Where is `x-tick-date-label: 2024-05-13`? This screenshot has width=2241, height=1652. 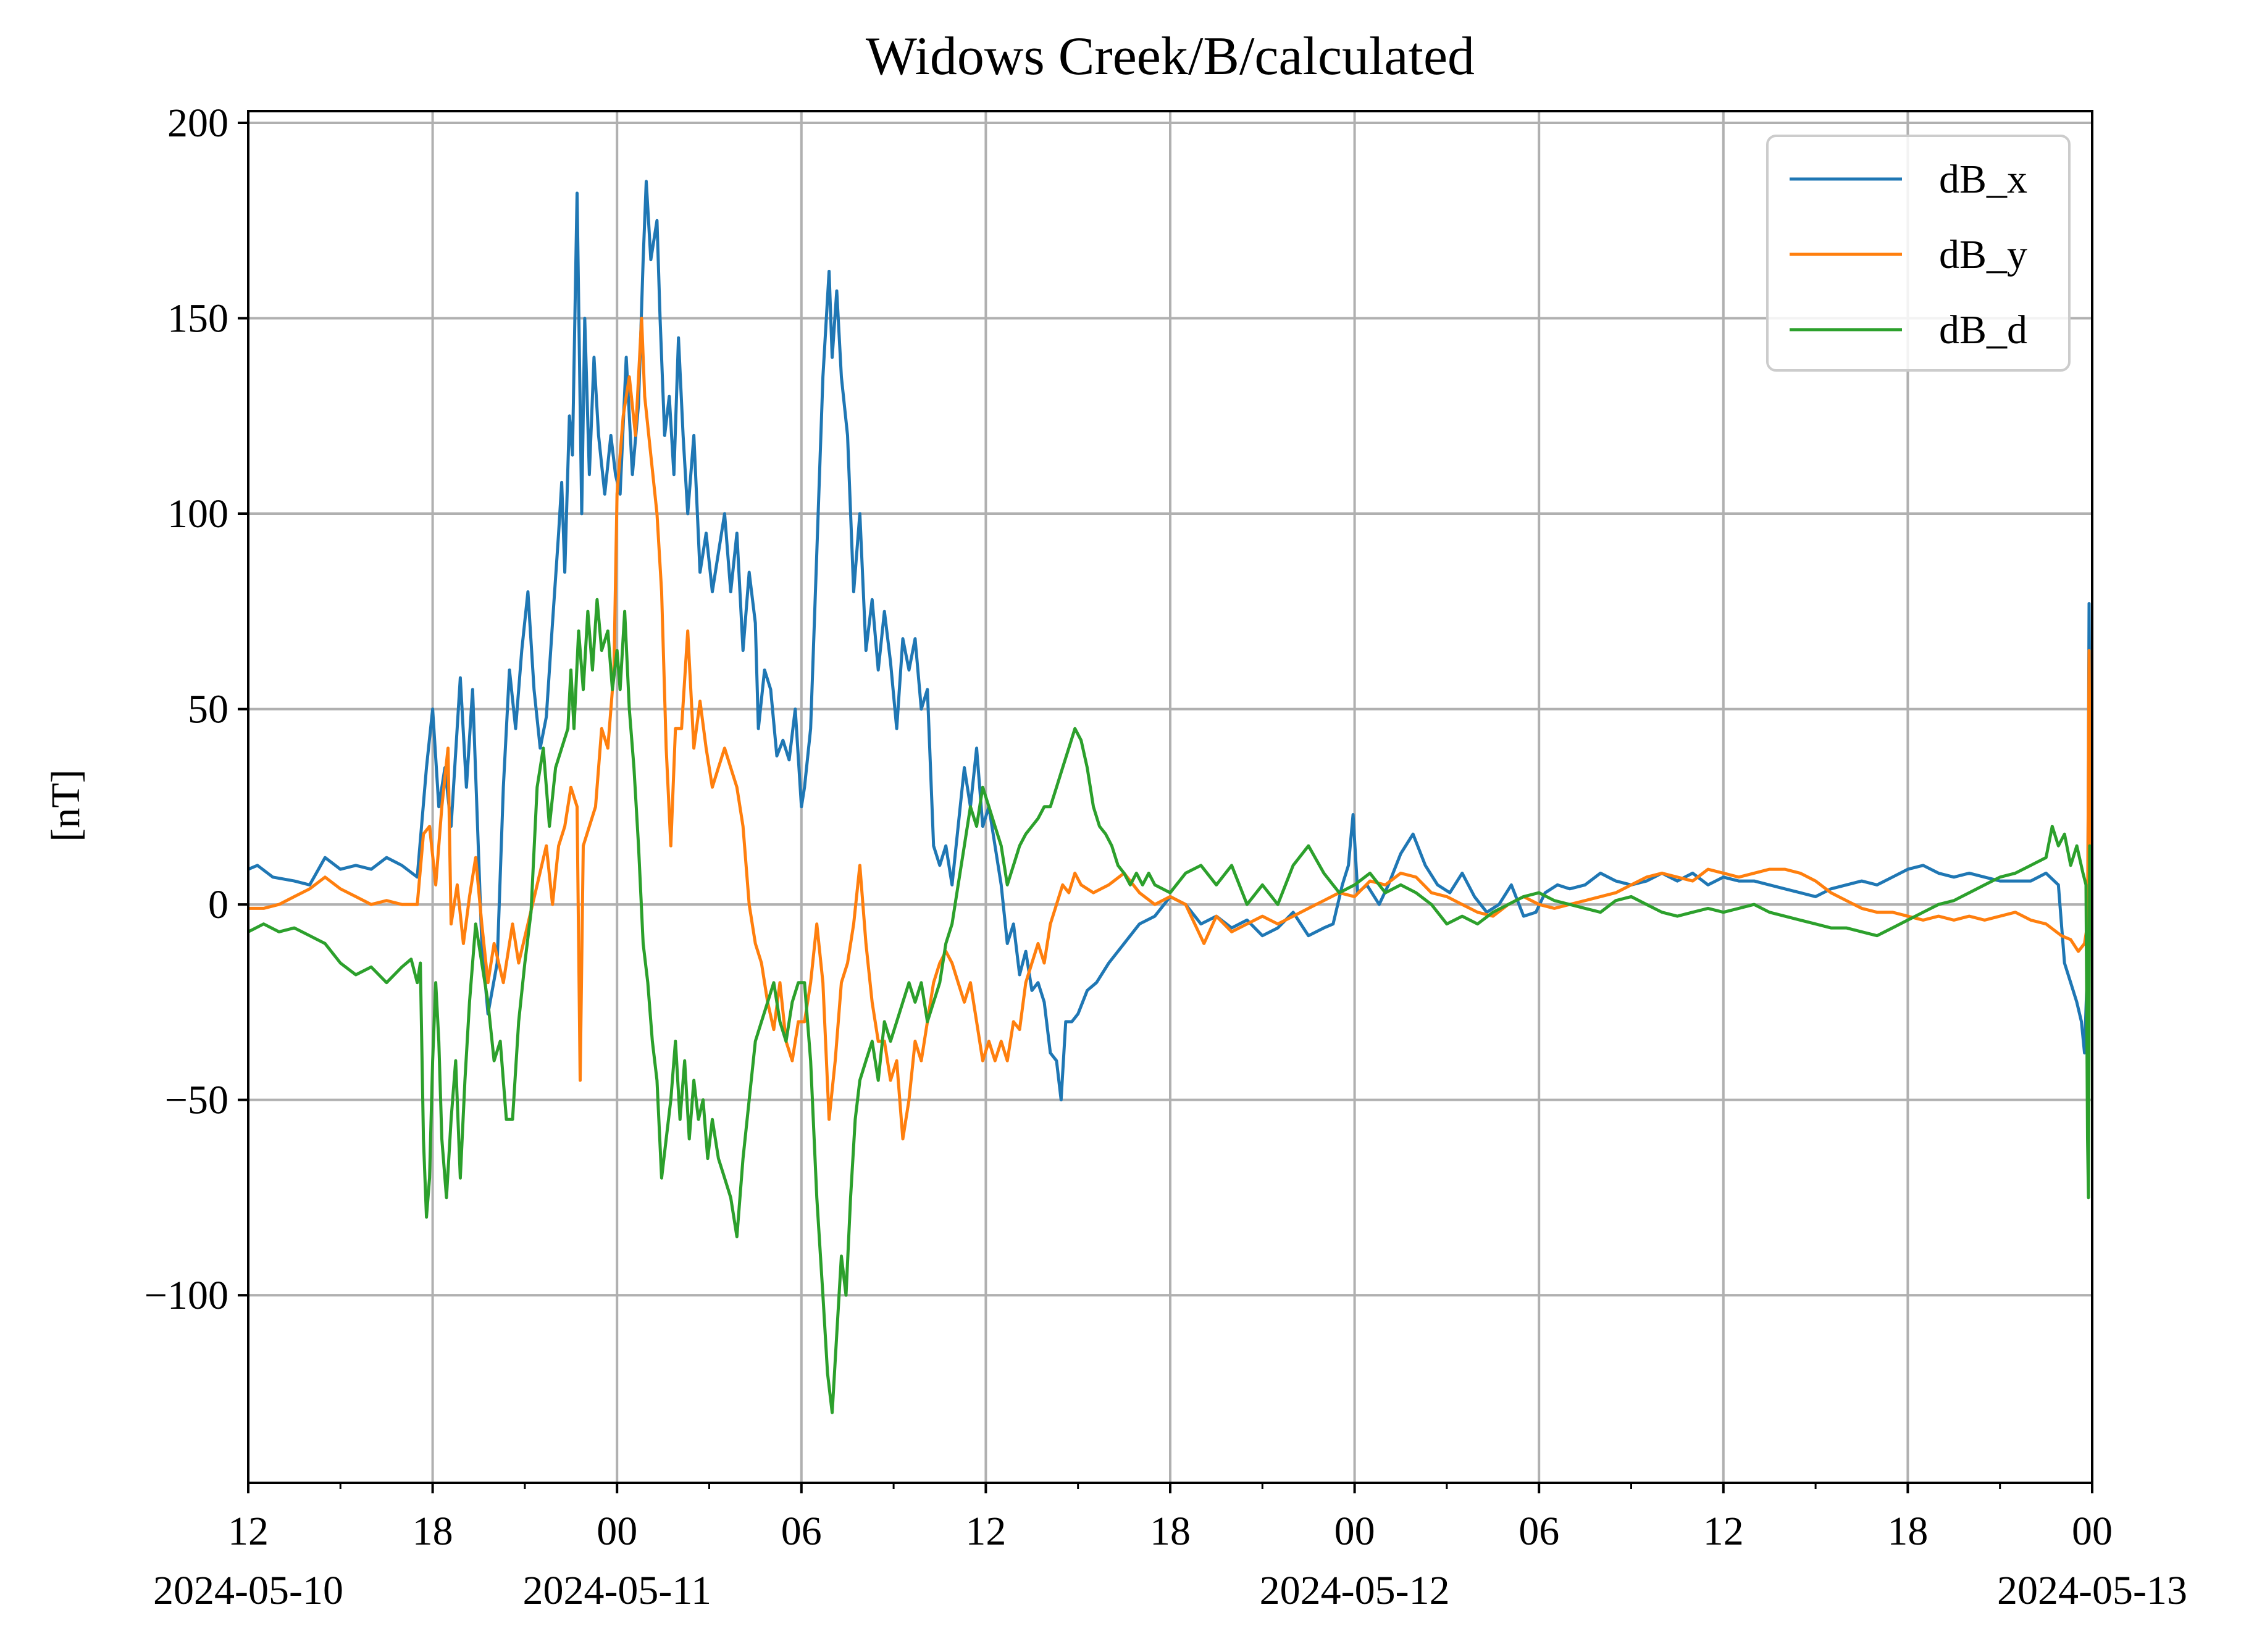 x-tick-date-label: 2024-05-13 is located at coordinates (2092, 1590).